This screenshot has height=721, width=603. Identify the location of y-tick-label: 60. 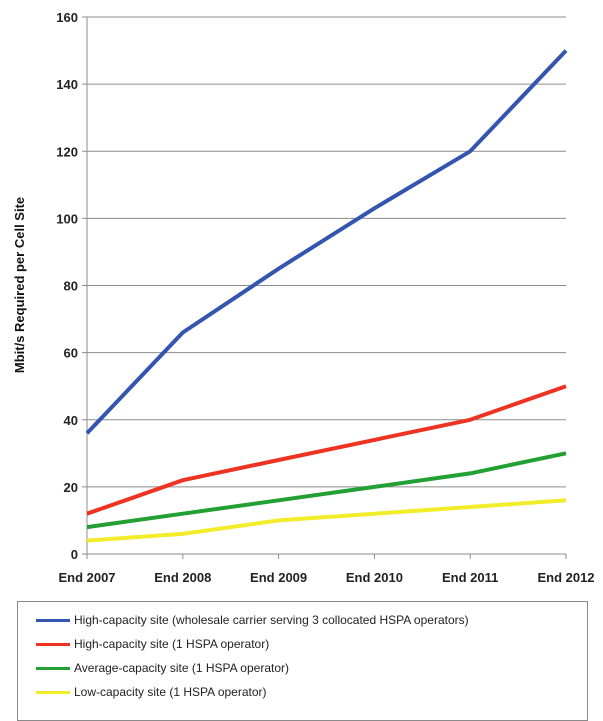
(71, 353).